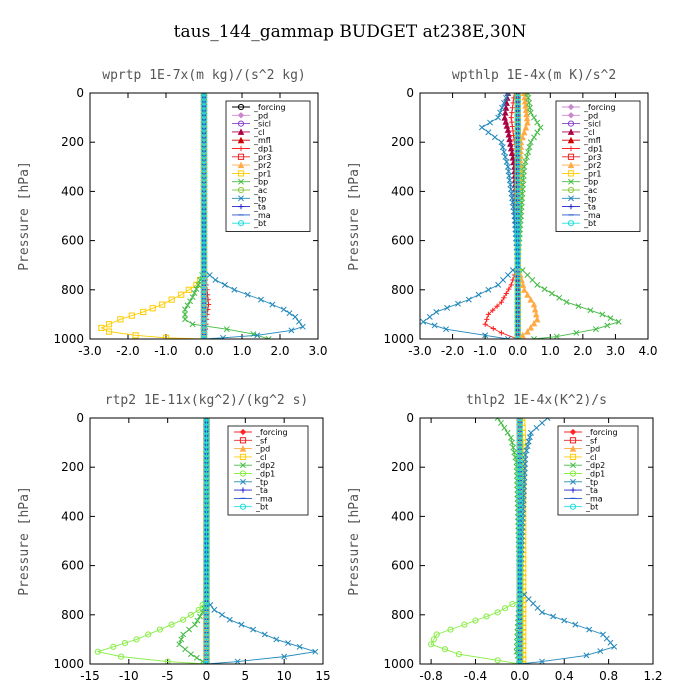 This screenshot has height=700, width=700. Describe the element at coordinates (322, 676) in the screenshot. I see `x-tick-label: 15` at that location.